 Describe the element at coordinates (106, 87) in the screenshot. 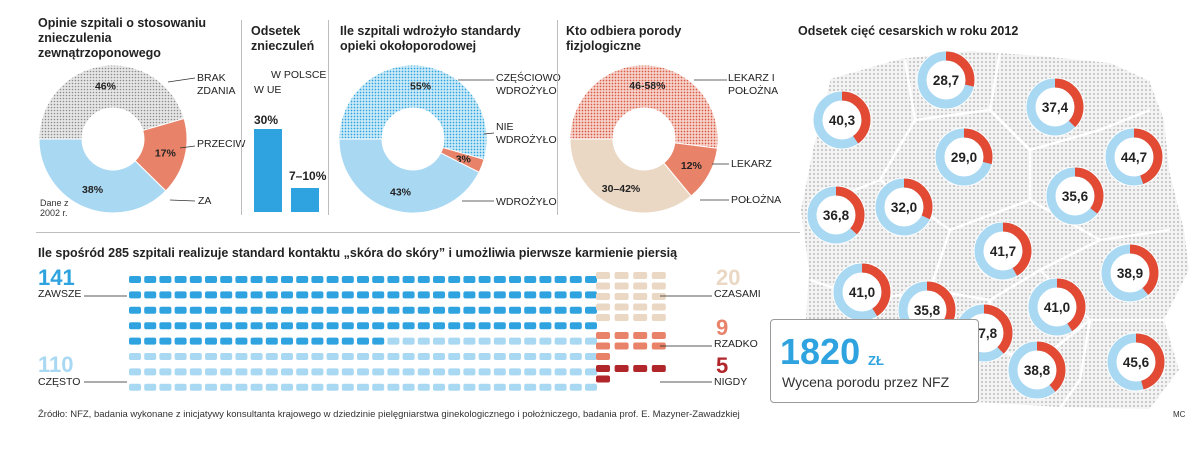

I see `slice-no-opinion-label: 46%` at that location.